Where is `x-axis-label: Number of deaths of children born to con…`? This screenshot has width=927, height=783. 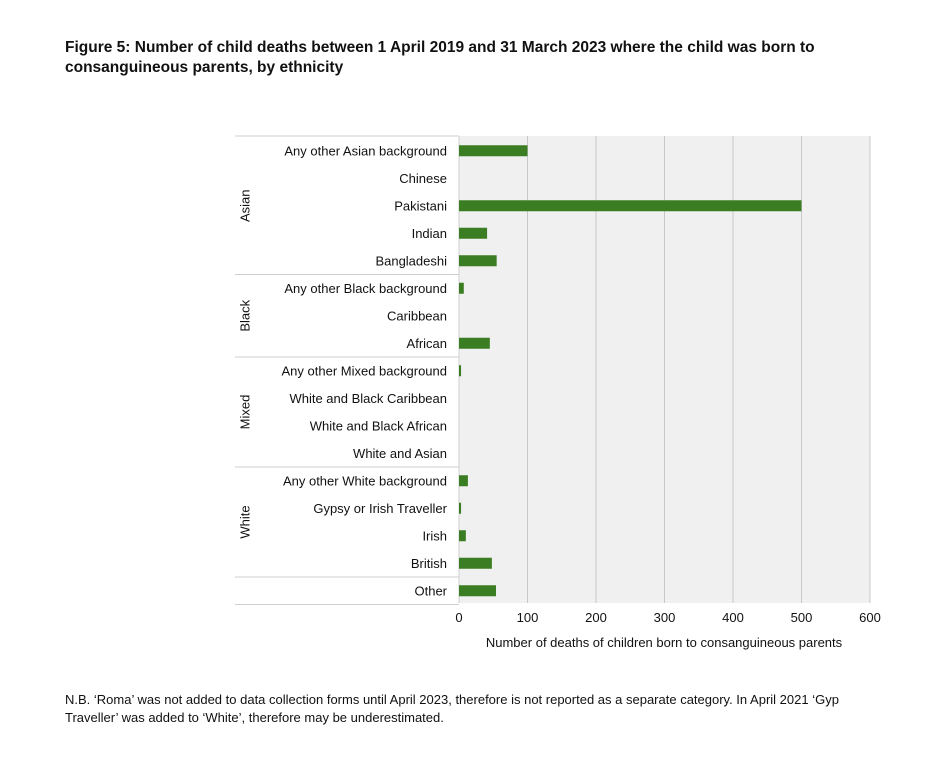
x-axis-label: Number of deaths of children born to con… is located at coordinates (664, 642).